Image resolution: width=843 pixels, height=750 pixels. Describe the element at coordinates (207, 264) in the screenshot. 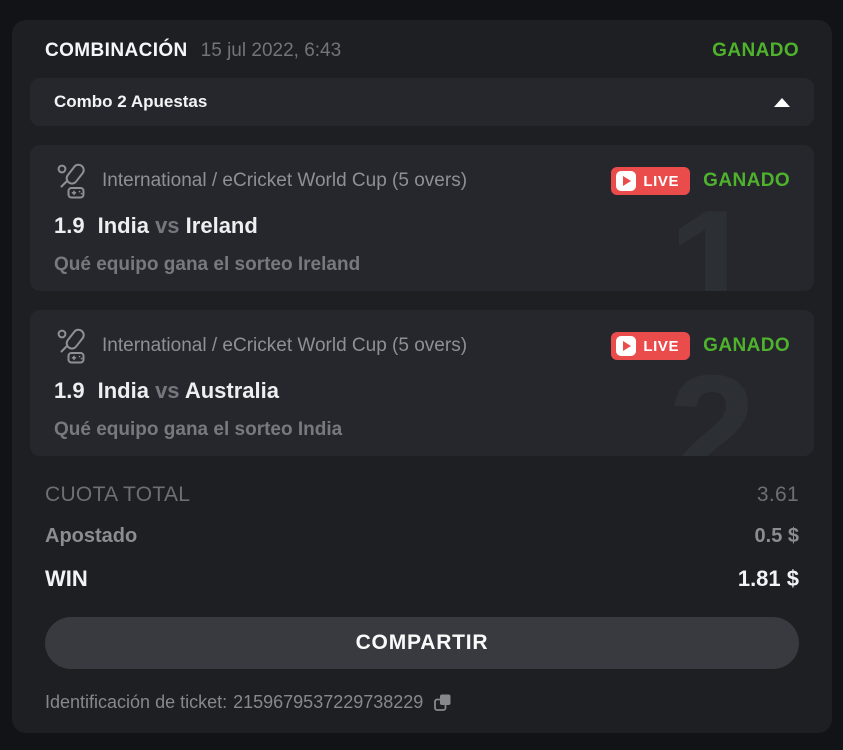

I see `market-selection-label: Qué equipo gana el sorteo Ireland` at that location.